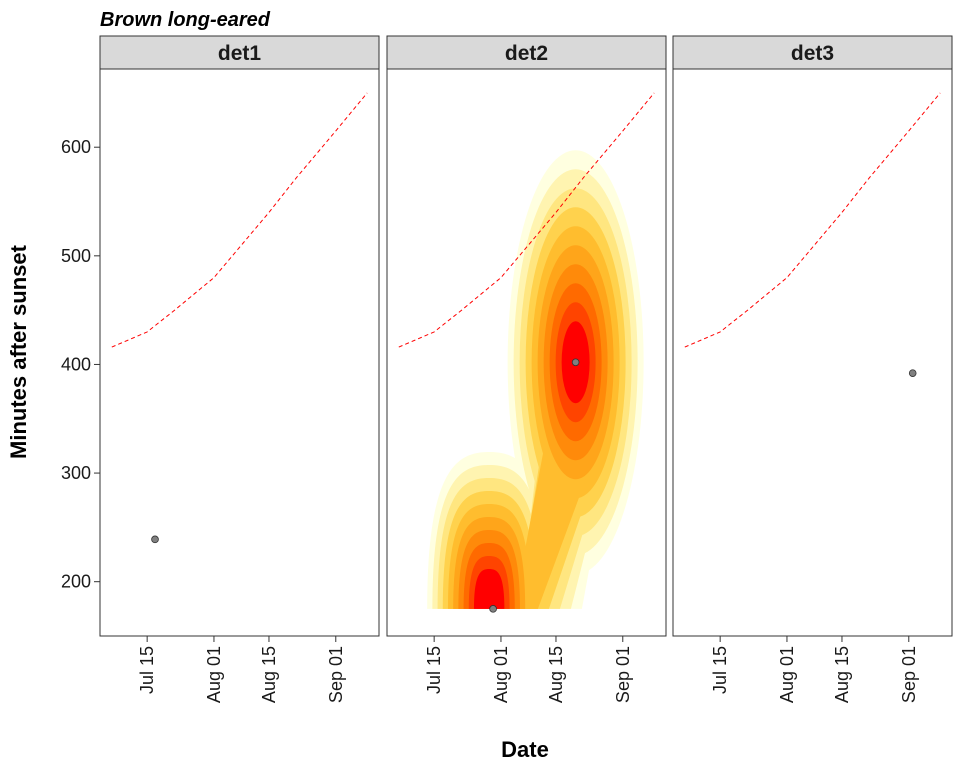  Describe the element at coordinates (535, 379) in the screenshot. I see `density-contours` at that location.